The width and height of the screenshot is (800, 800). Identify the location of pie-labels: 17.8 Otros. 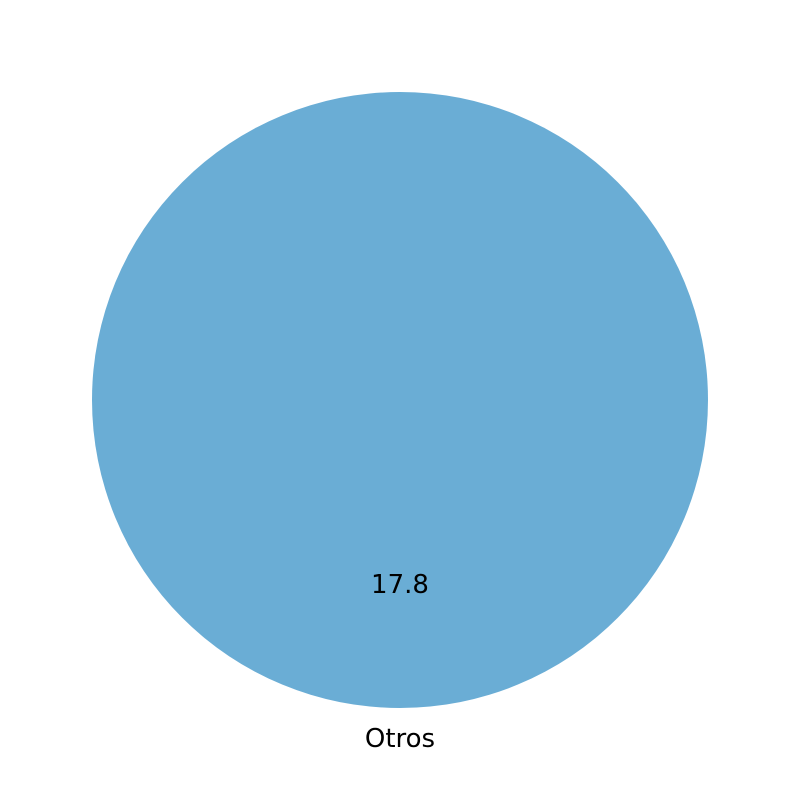
(400, 662).